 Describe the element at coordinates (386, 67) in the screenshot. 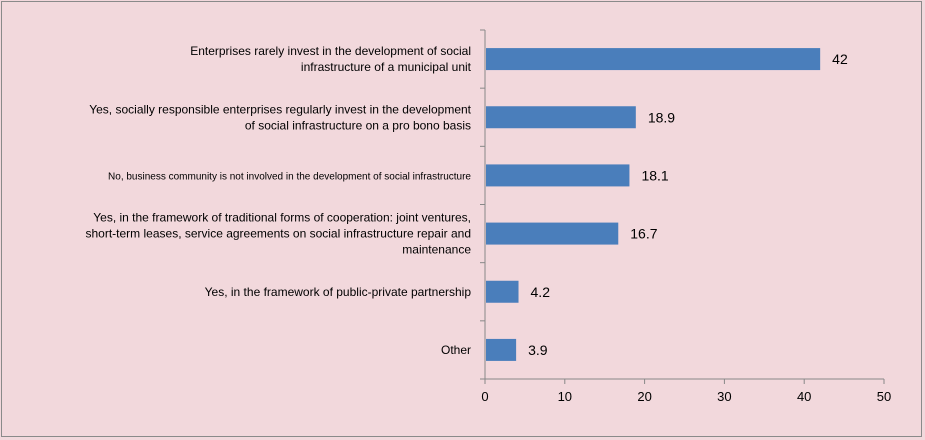

I see `category-label-line: infrastructure of a municipal unit` at that location.